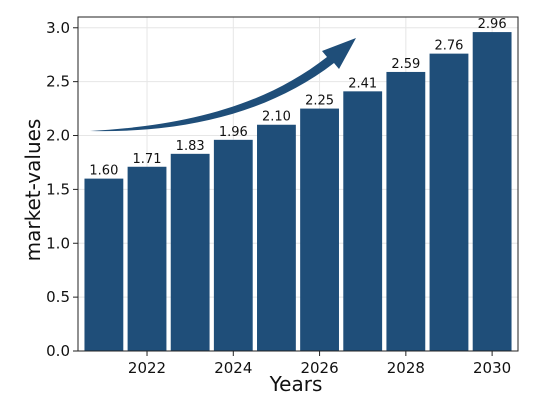 This screenshot has width=550, height=400. What do you see at coordinates (319, 229) in the screenshot?
I see `bar-2026` at bounding box center [319, 229].